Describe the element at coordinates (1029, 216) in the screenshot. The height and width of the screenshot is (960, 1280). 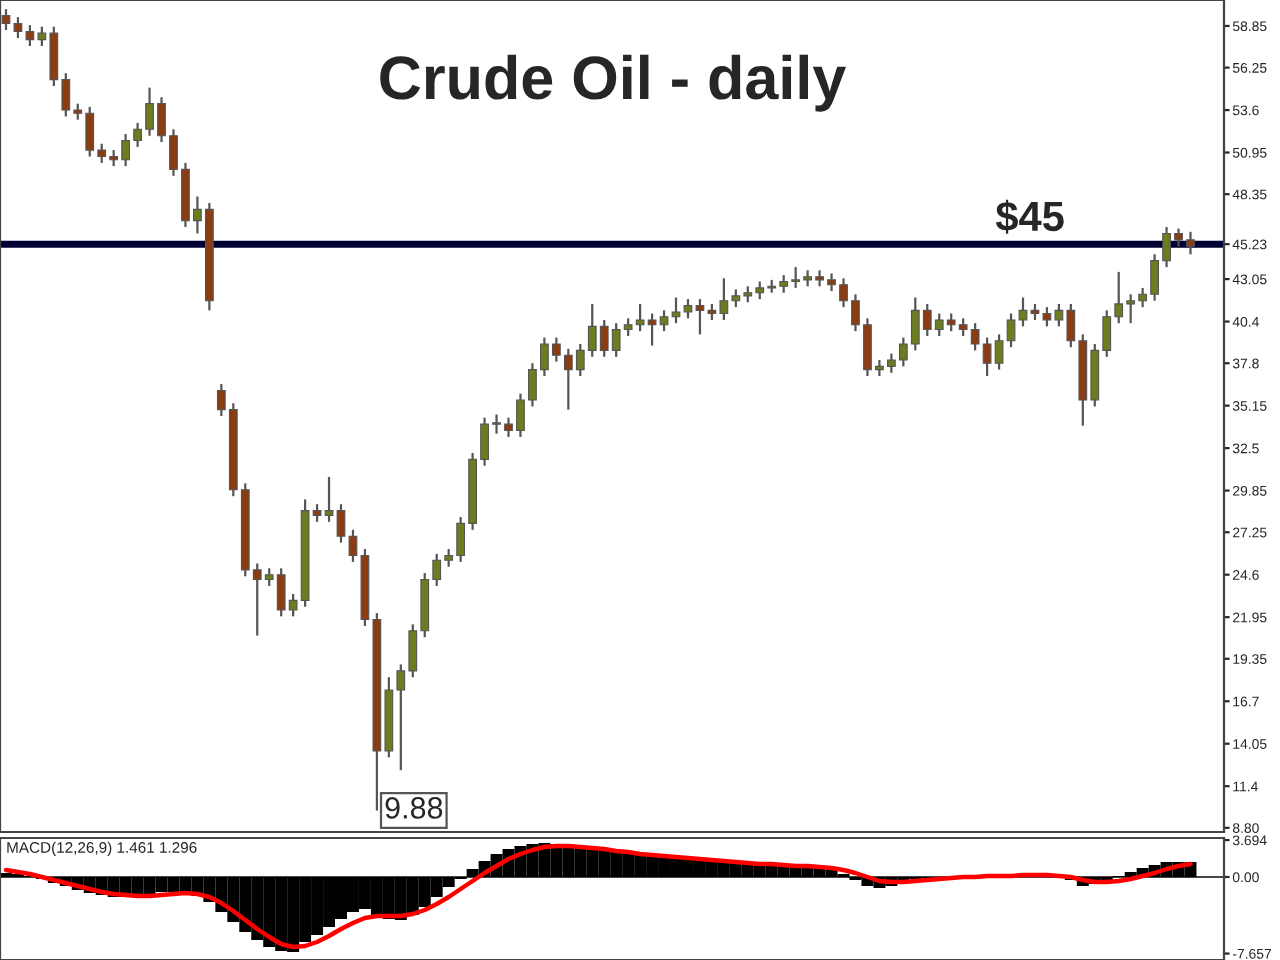
I see `ref-line-label: $45` at that location.